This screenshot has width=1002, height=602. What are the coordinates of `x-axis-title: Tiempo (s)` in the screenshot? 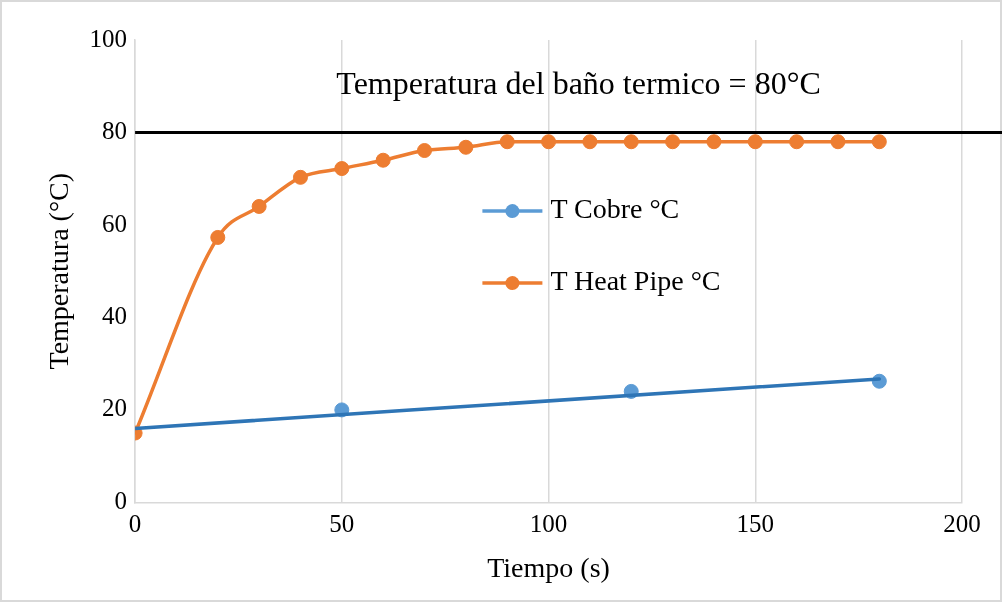 It's located at (548, 567).